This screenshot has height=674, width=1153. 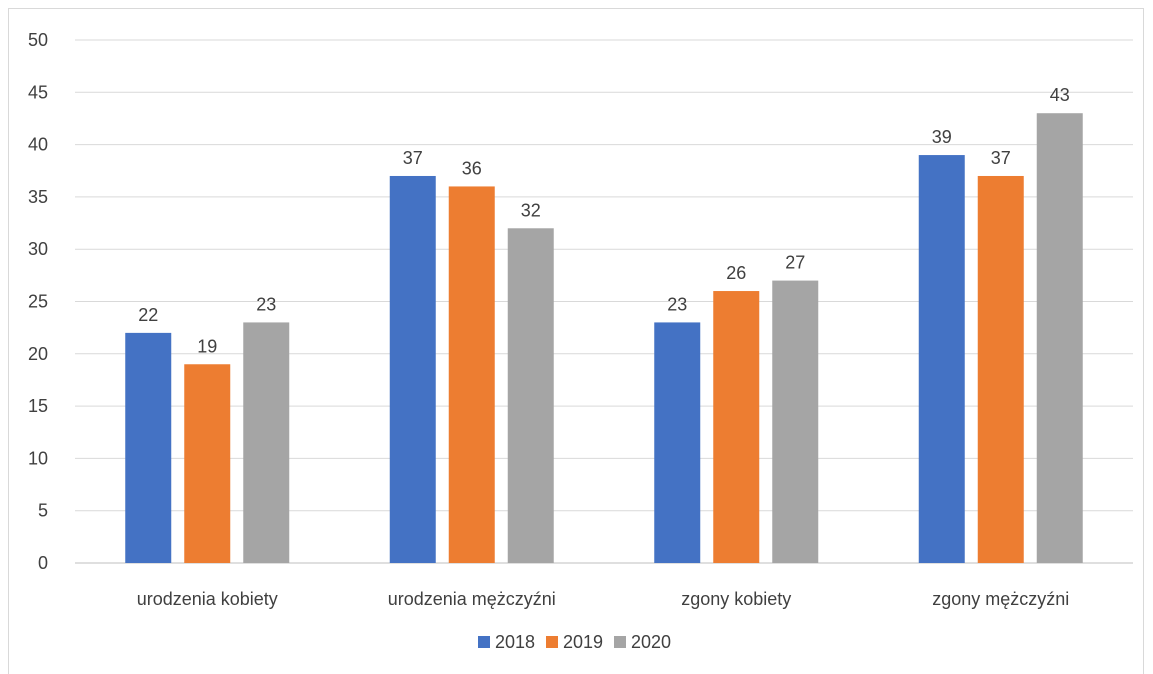 I want to click on y-tick-label: 25, so click(x=38, y=302).